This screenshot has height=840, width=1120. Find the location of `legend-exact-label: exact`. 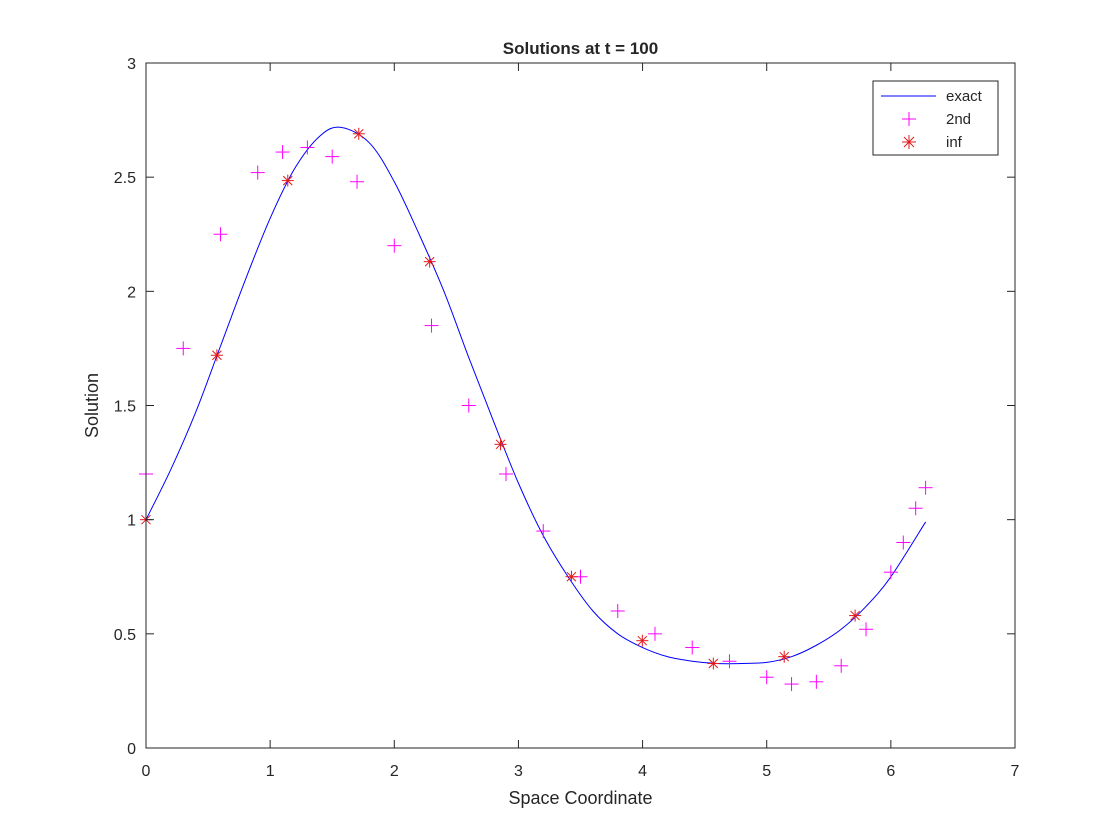

legend-exact-label: exact is located at coordinates (964, 96).